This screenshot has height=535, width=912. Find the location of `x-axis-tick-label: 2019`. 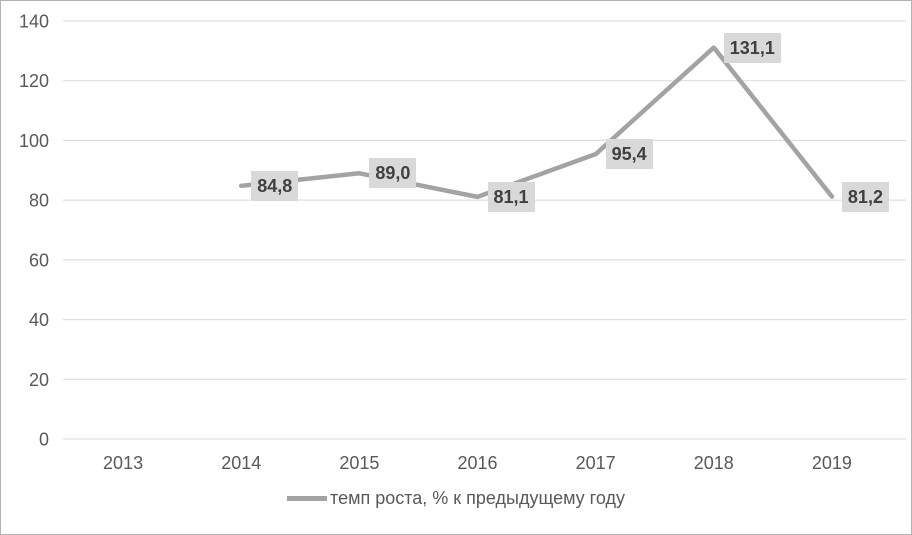

x-axis-tick-label: 2019 is located at coordinates (832, 463).